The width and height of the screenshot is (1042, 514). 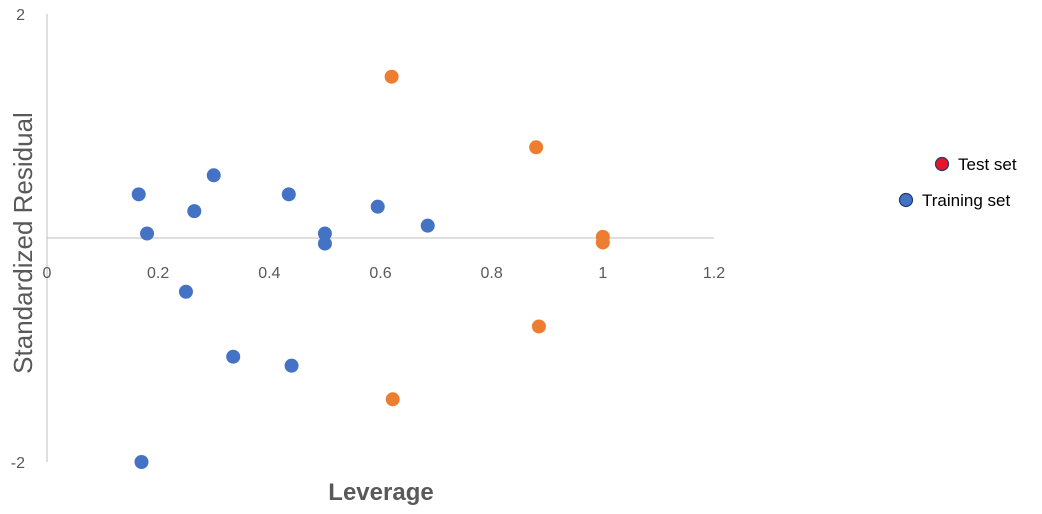 I want to click on x-tick-label: 1, so click(x=602, y=273).